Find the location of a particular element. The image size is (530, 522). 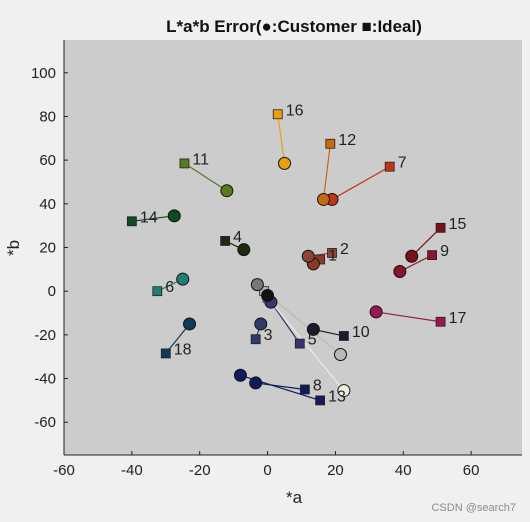

y-tick-label: 20 is located at coordinates (47, 248).